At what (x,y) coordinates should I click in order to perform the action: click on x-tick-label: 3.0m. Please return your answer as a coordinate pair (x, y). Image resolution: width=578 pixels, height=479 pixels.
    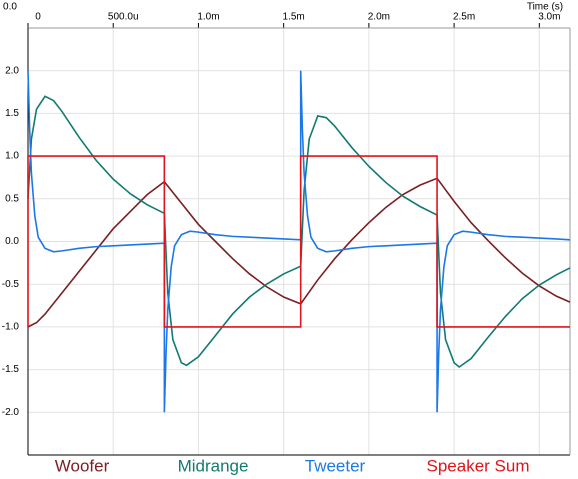
    Looking at the image, I should click on (549, 17).